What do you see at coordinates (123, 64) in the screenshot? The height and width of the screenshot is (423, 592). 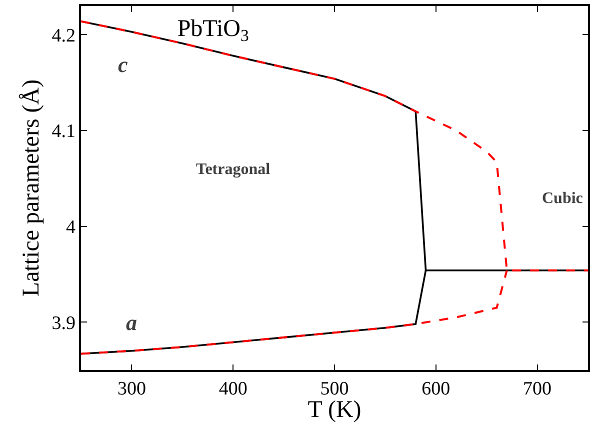 I see `annotation: c` at bounding box center [123, 64].